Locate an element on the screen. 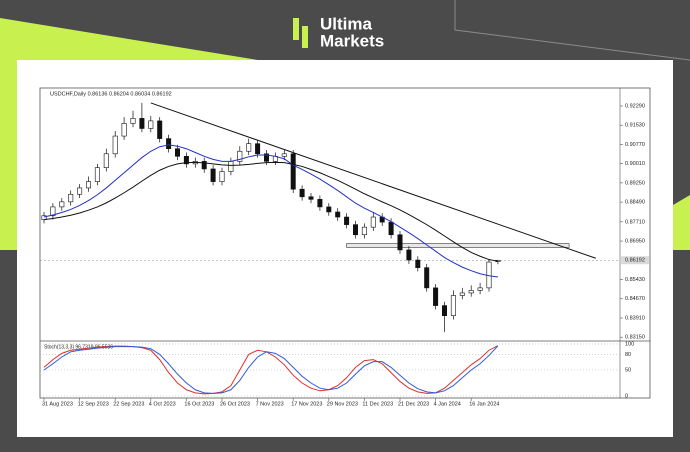 The image size is (690, 452). y-tick-label: 0.90770 is located at coordinates (635, 145).